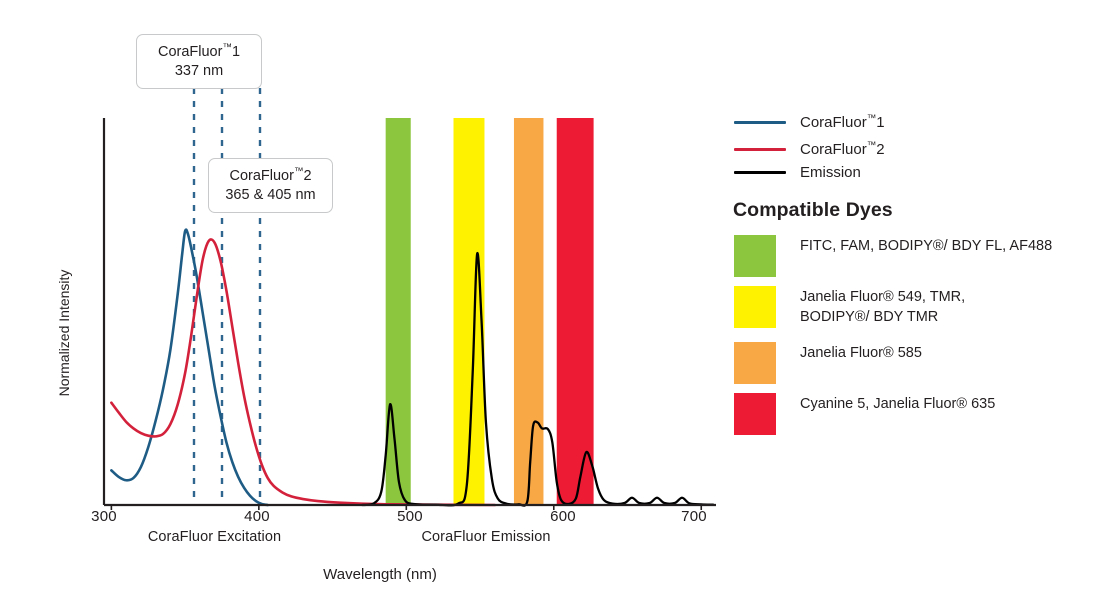  I want to click on emission-range-label: CoraFluor Emission, so click(486, 537).